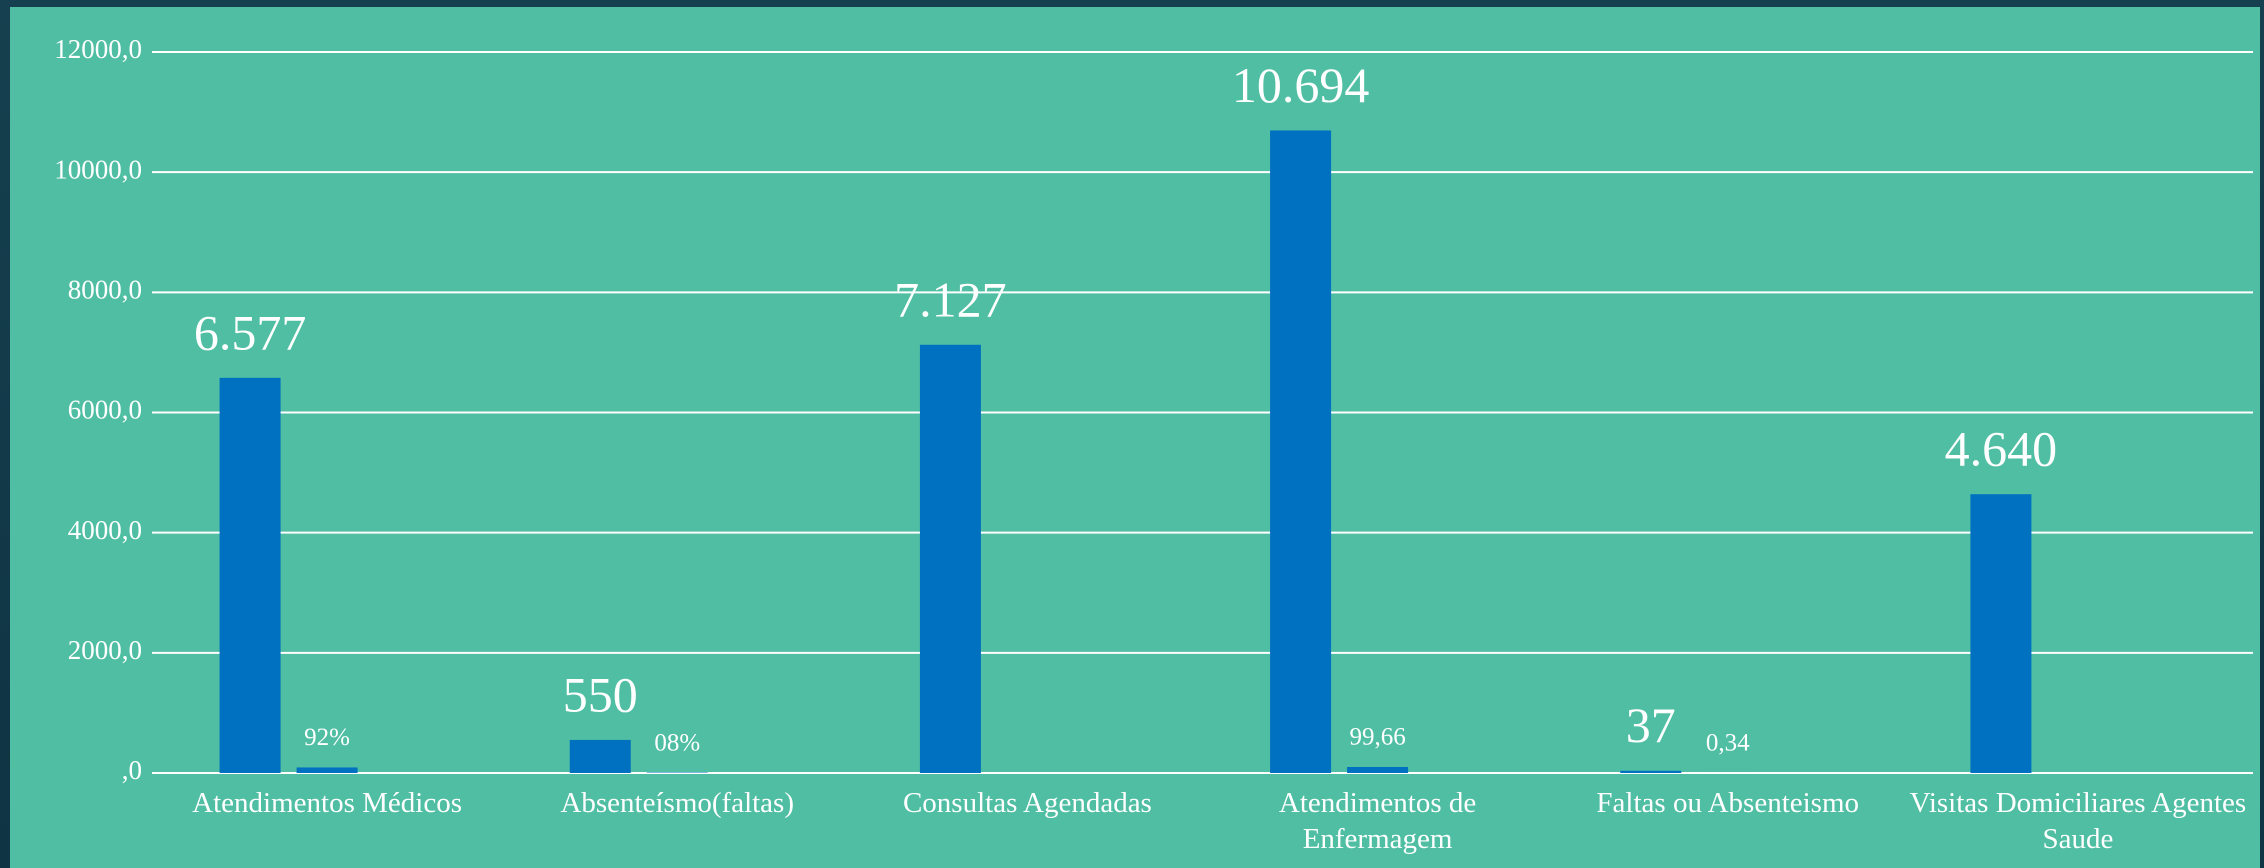 The height and width of the screenshot is (868, 2264). Describe the element at coordinates (2078, 821) in the screenshot. I see `x-tick-label: Visitas Domiciliares Agentes Saude` at that location.